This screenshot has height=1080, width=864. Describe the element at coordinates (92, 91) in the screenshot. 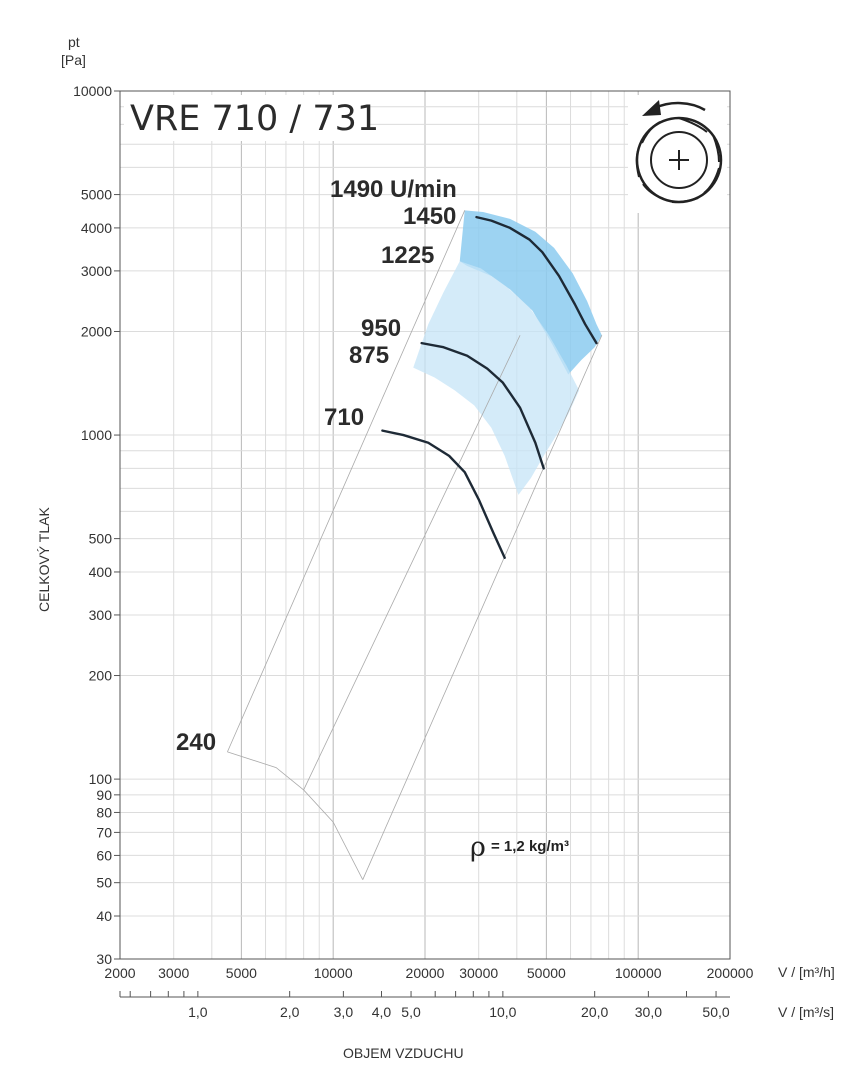

I see `y-tick-label: 10000` at that location.